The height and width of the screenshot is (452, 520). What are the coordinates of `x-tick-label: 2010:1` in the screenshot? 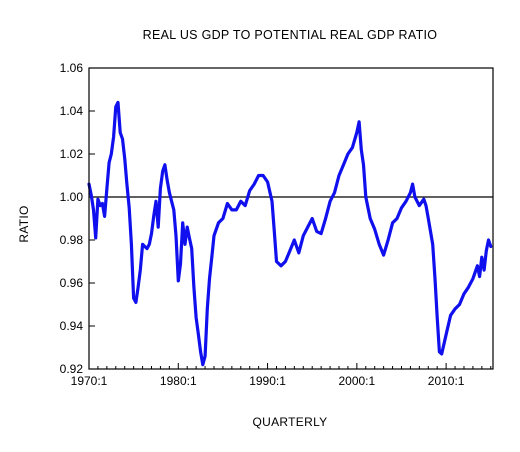 It's located at (446, 381).